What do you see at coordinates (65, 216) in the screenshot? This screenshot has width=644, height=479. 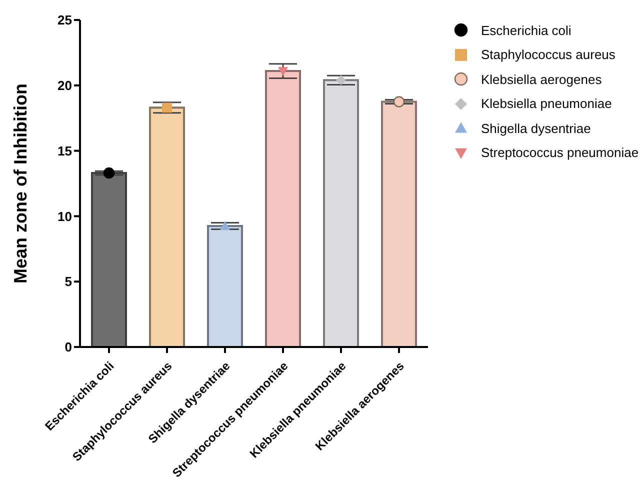 I see `y-tick-label: 10` at bounding box center [65, 216].